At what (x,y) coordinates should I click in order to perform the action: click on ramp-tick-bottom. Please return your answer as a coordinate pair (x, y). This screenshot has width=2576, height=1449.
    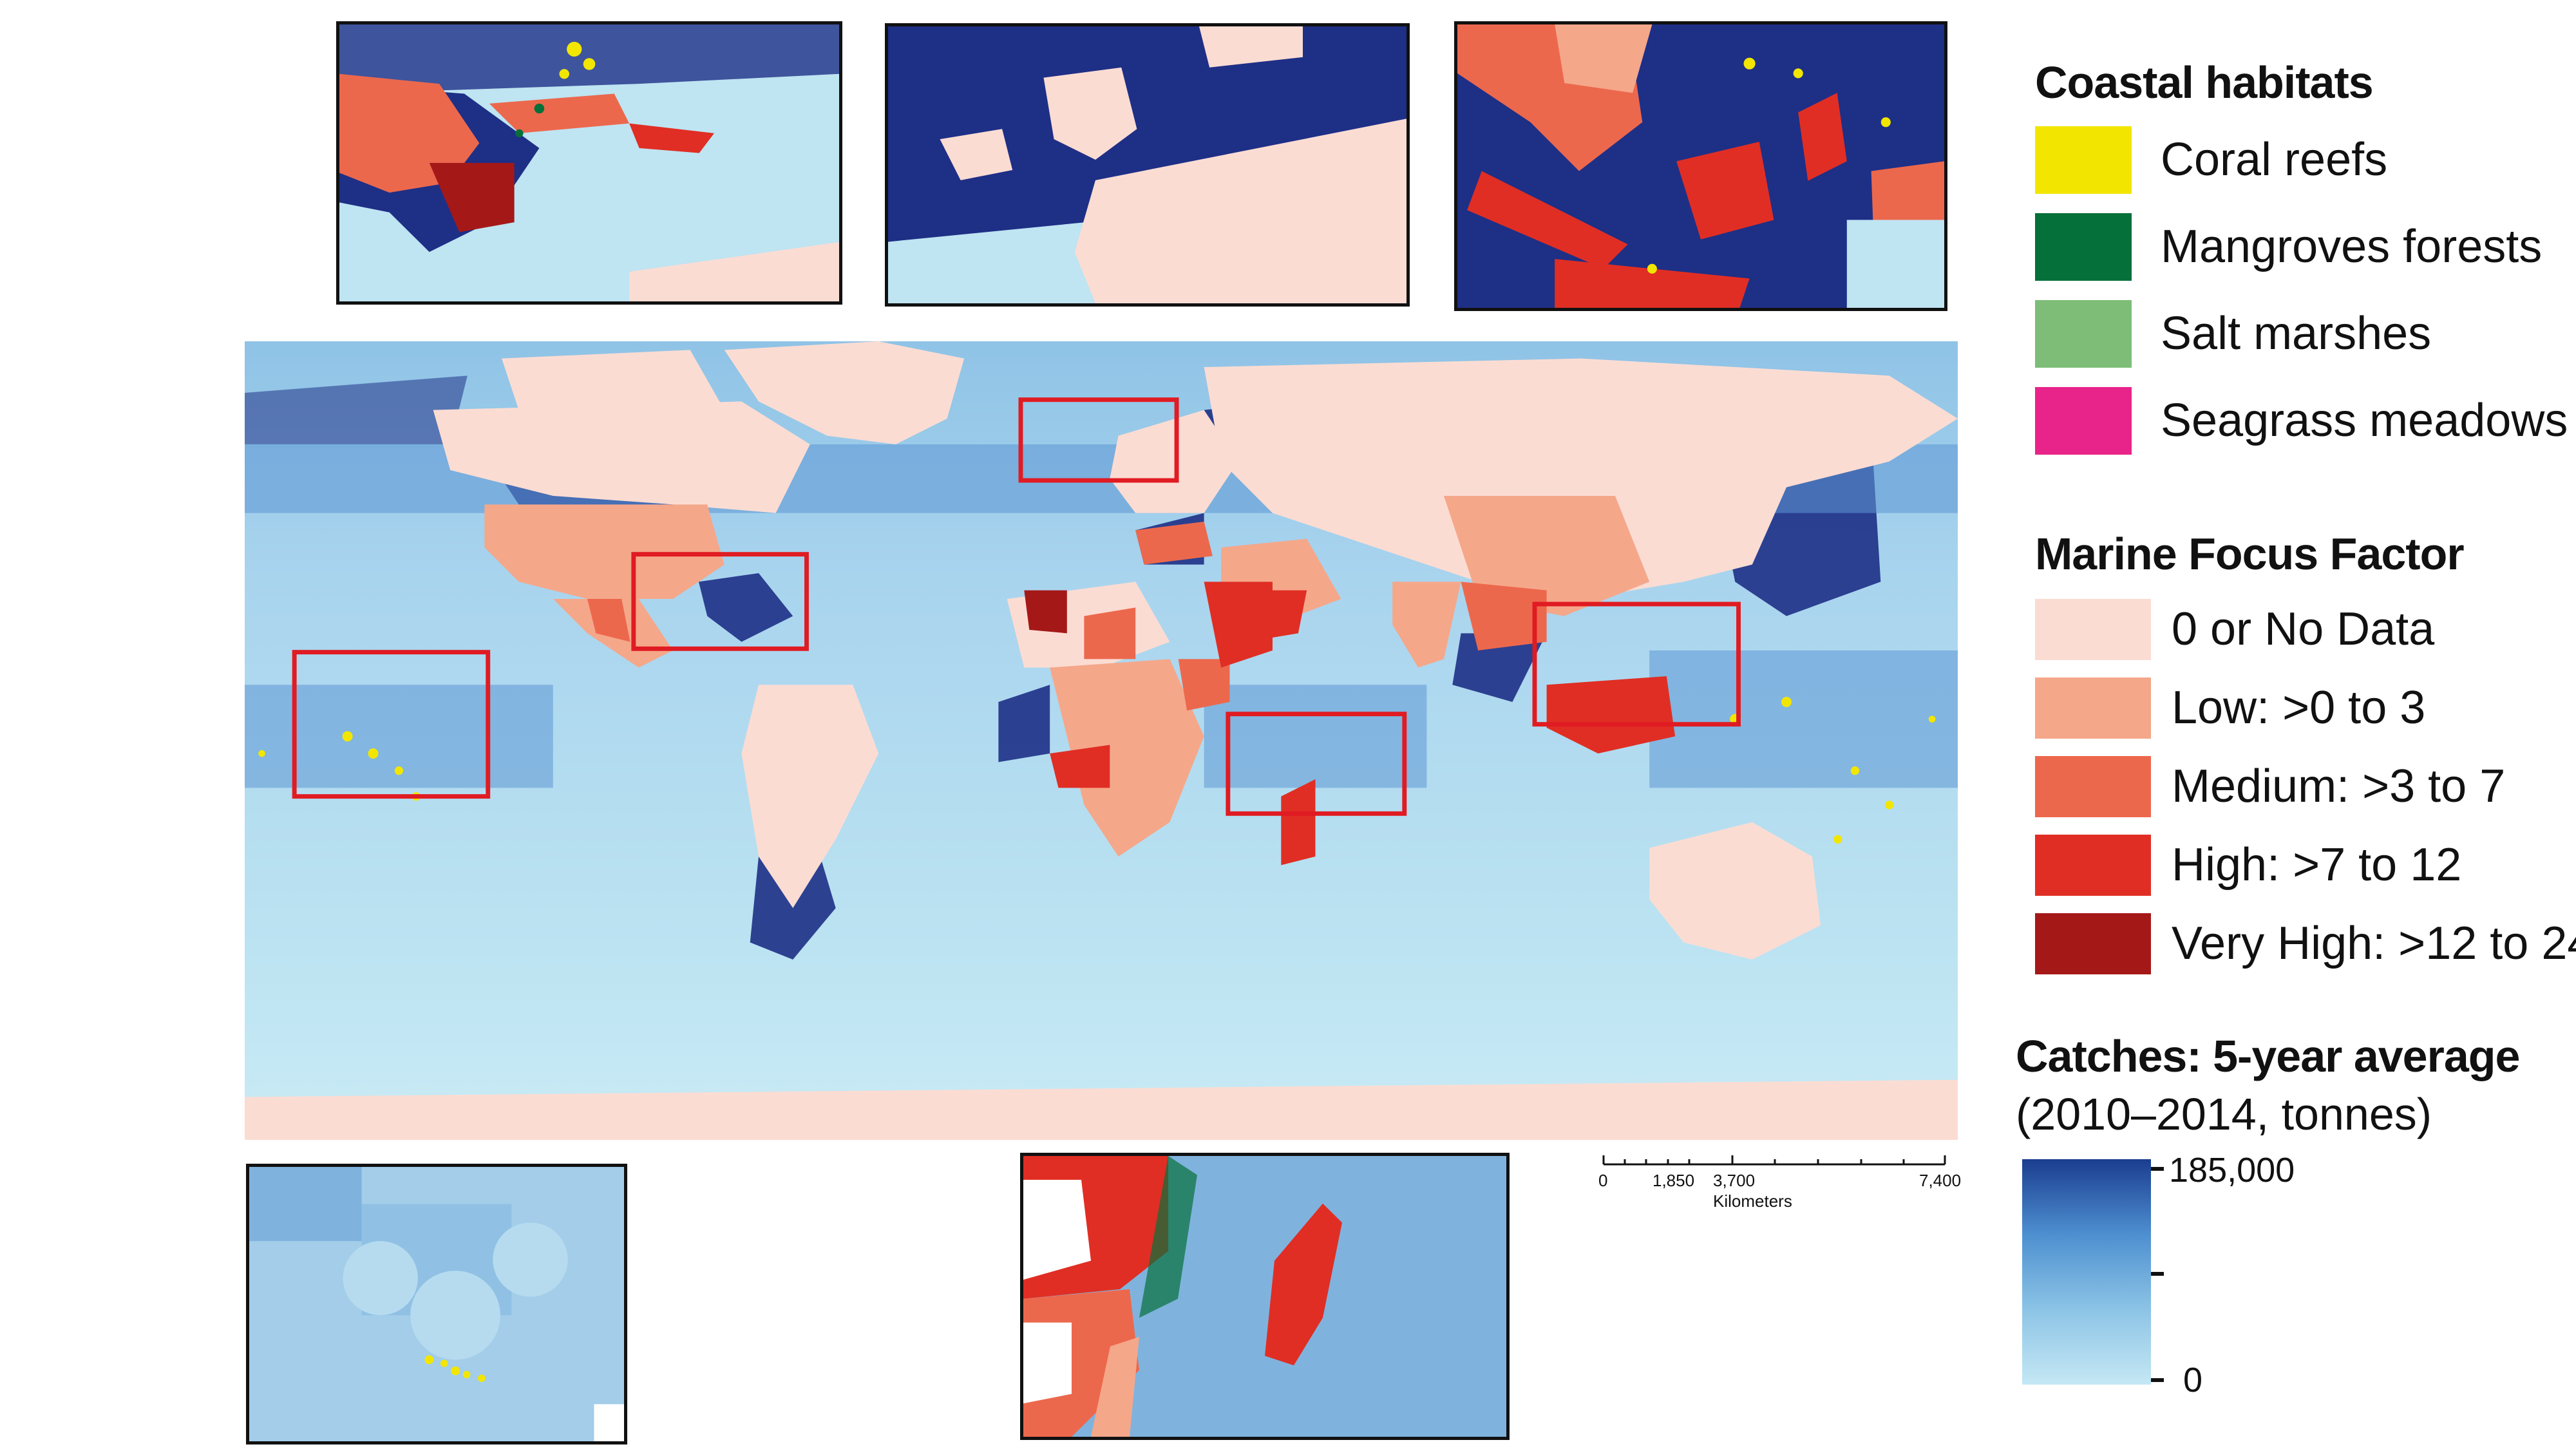
    Looking at the image, I should click on (2157, 1380).